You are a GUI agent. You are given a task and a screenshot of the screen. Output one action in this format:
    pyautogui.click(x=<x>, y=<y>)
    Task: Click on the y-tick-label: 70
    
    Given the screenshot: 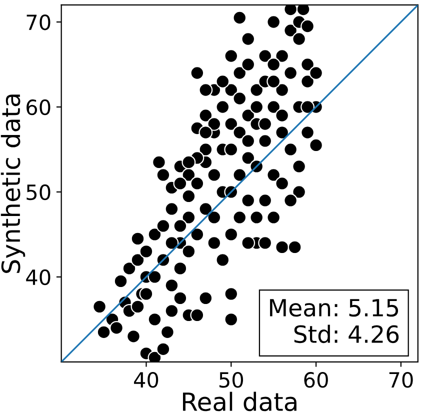 What is the action you would take?
    pyautogui.click(x=38, y=22)
    